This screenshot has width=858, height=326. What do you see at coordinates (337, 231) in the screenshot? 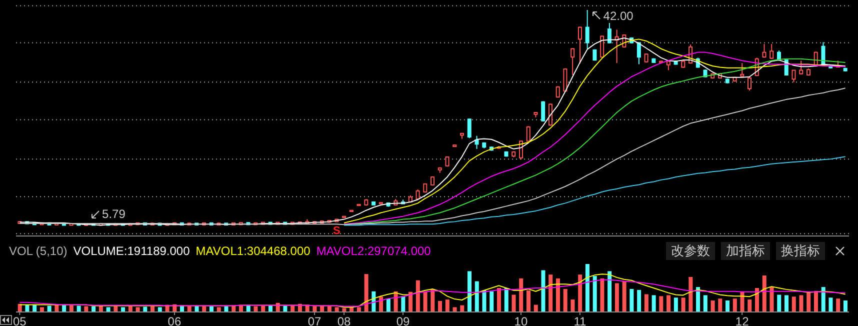
I see `annotation: S` at bounding box center [337, 231].